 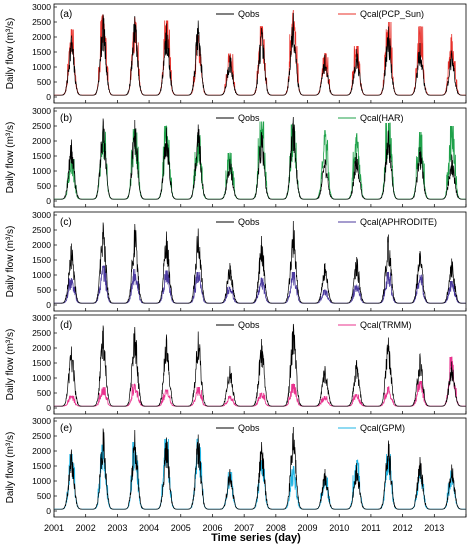 What do you see at coordinates (370, 528) in the screenshot?
I see `x-tick-label: 2011` at bounding box center [370, 528].